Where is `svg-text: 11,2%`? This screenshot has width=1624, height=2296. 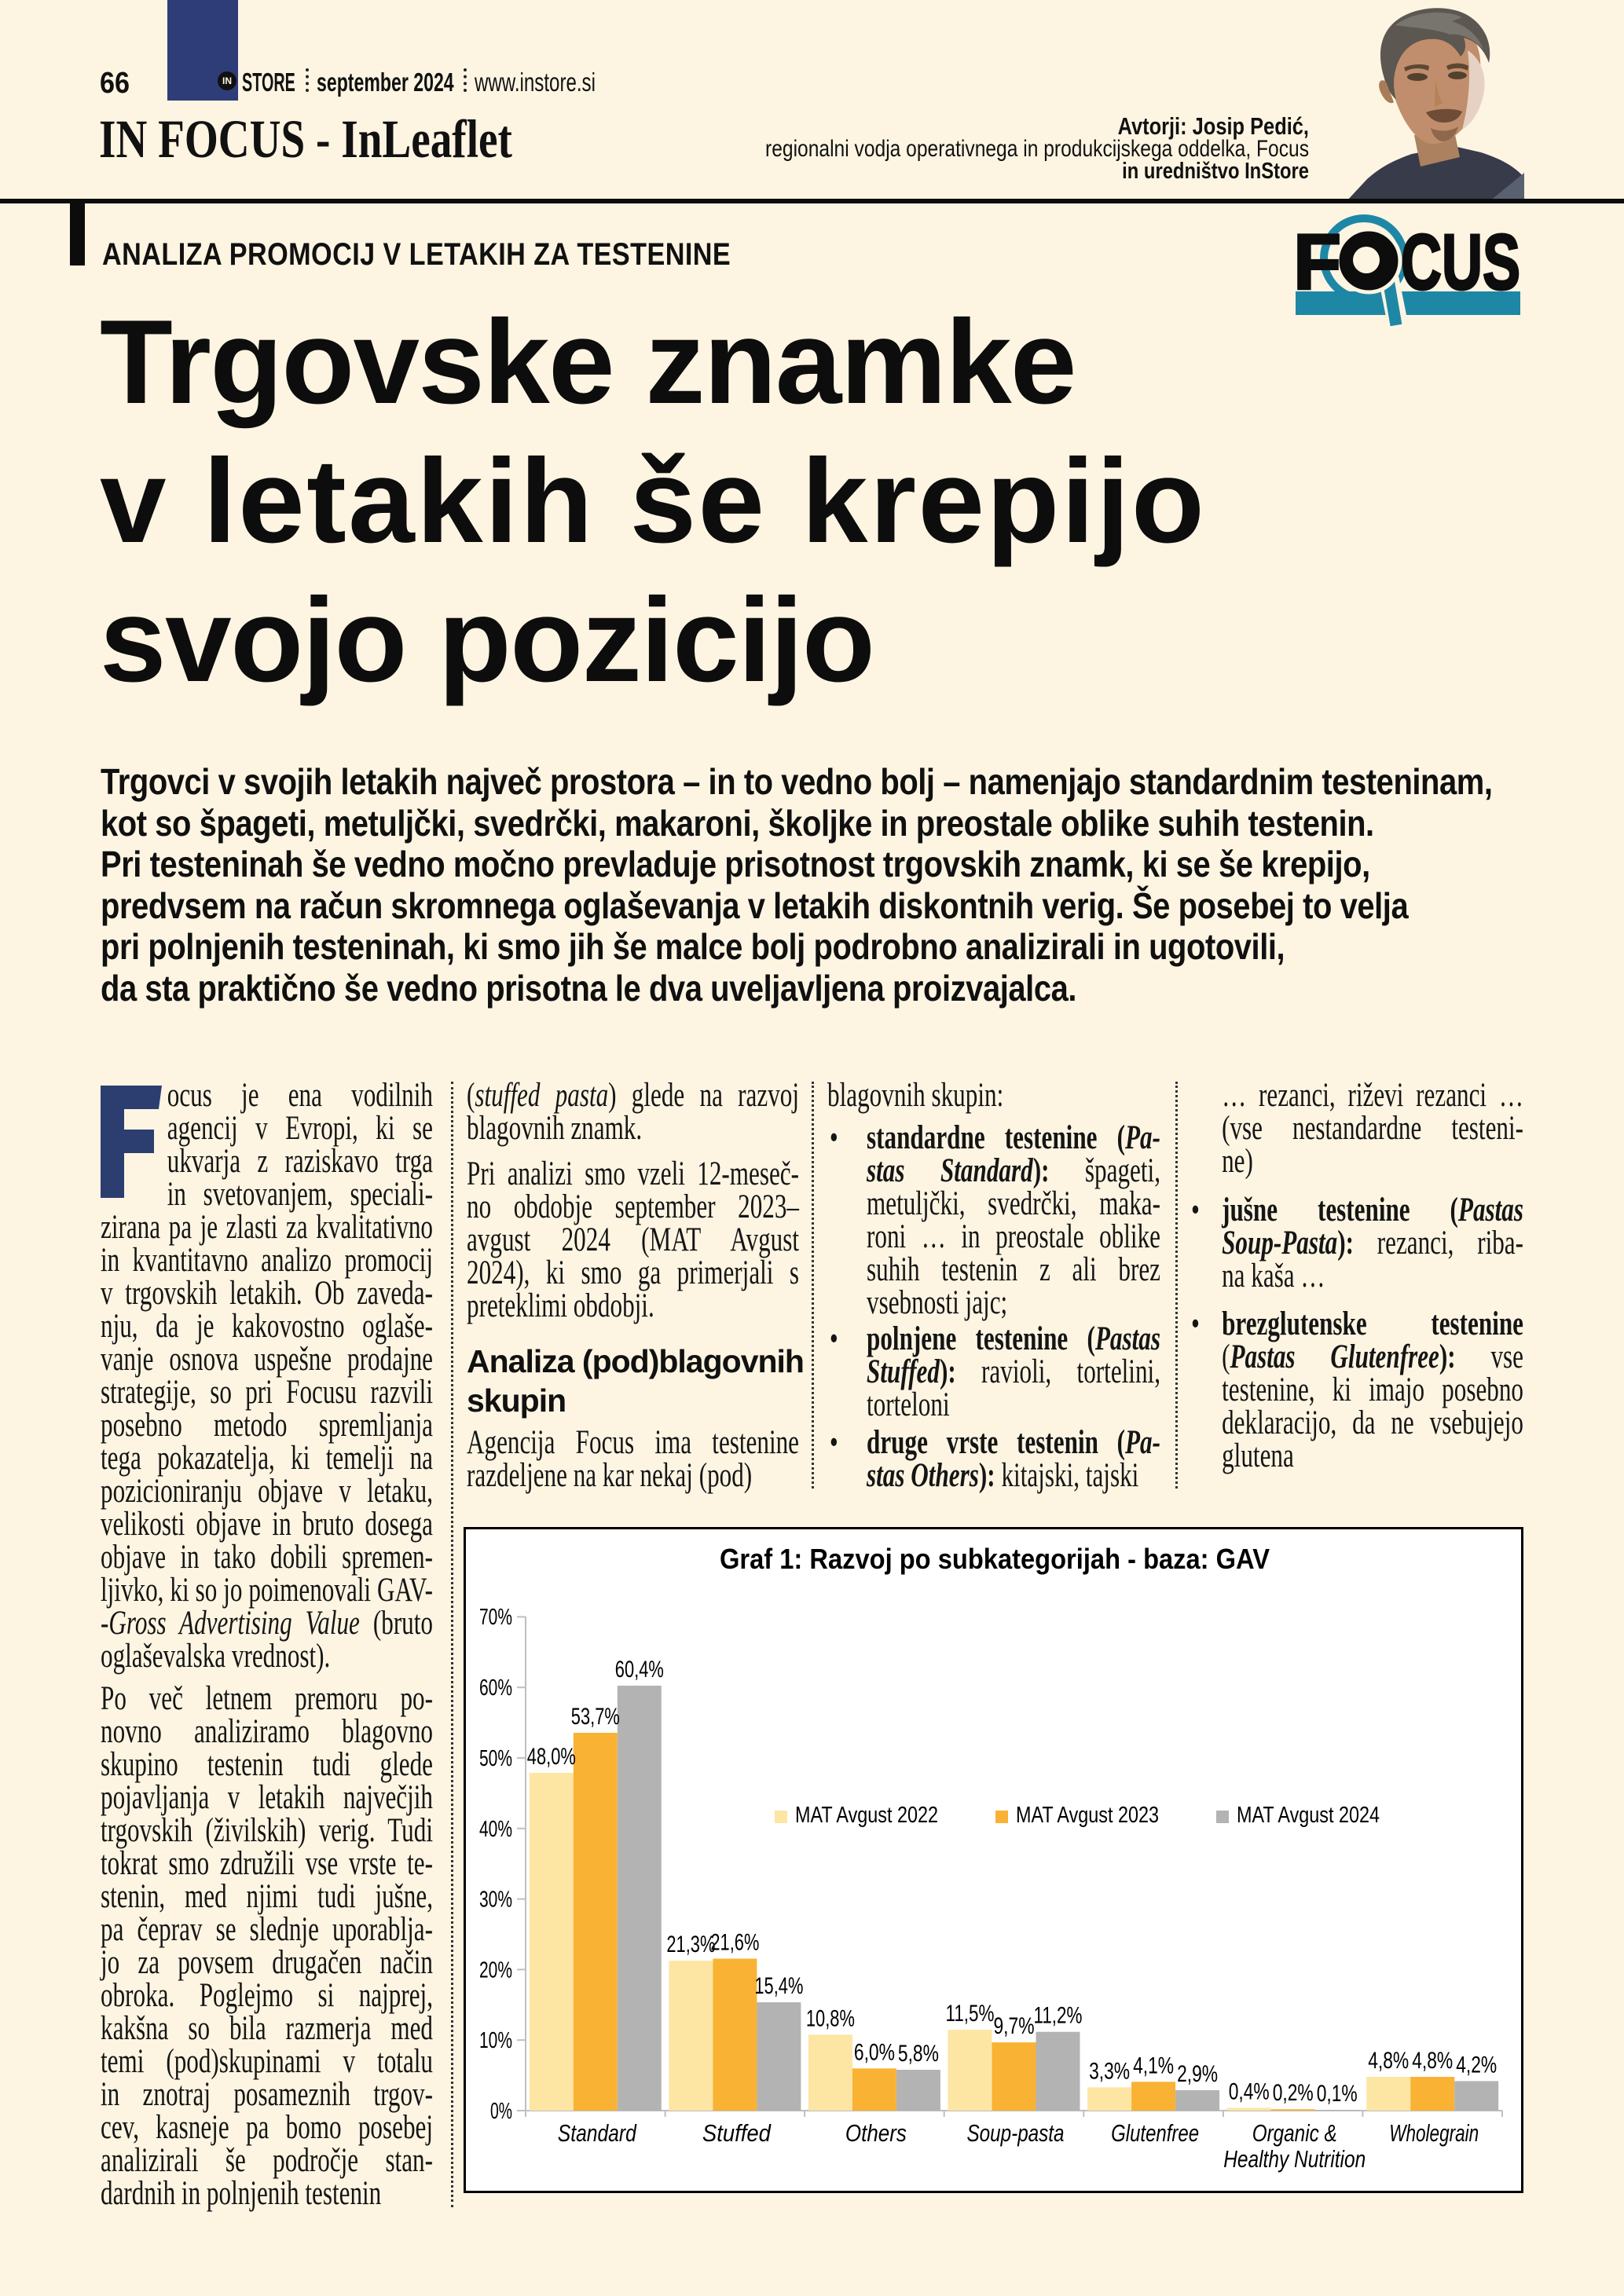
svg-text: 11,2% is located at coordinates (1059, 2016).